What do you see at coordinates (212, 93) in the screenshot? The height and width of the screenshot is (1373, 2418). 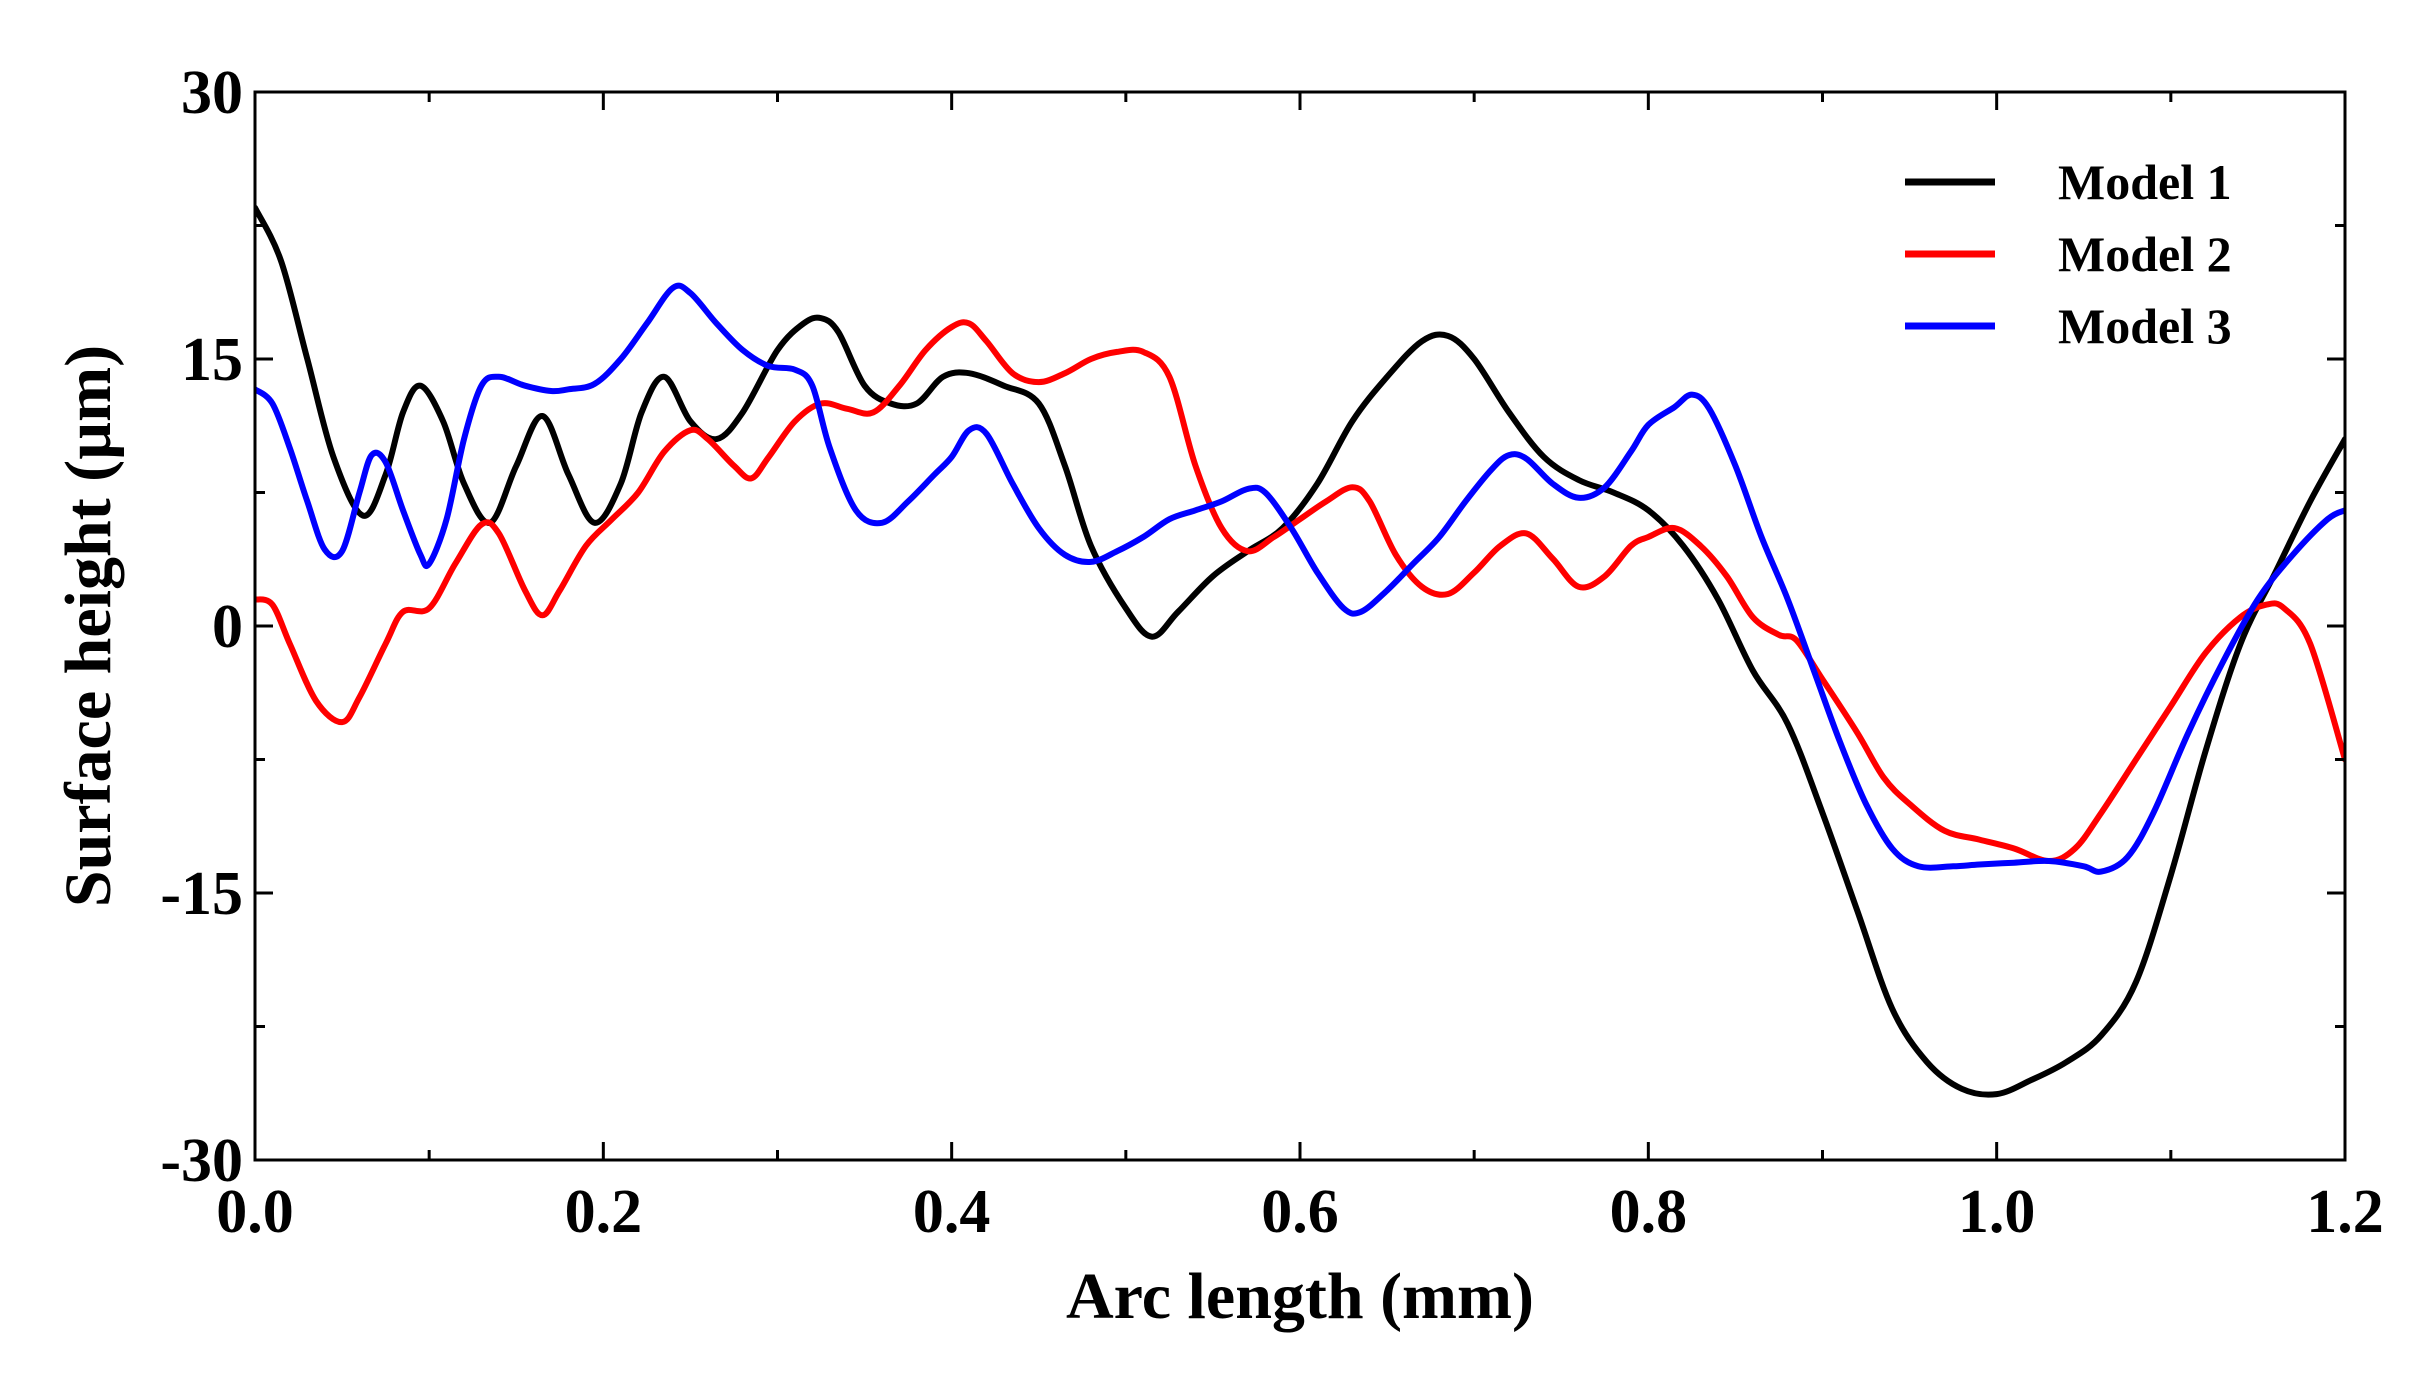 I see `y-tick-label: 30` at bounding box center [212, 93].